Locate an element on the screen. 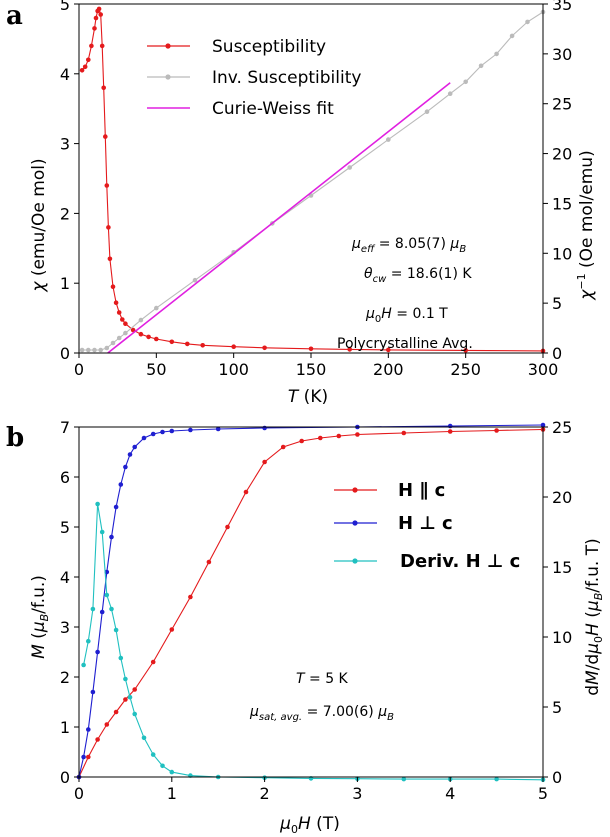 Image resolution: width=610 pixels, height=837 pixels. y-tick-label-b: 2 is located at coordinates (65, 677).